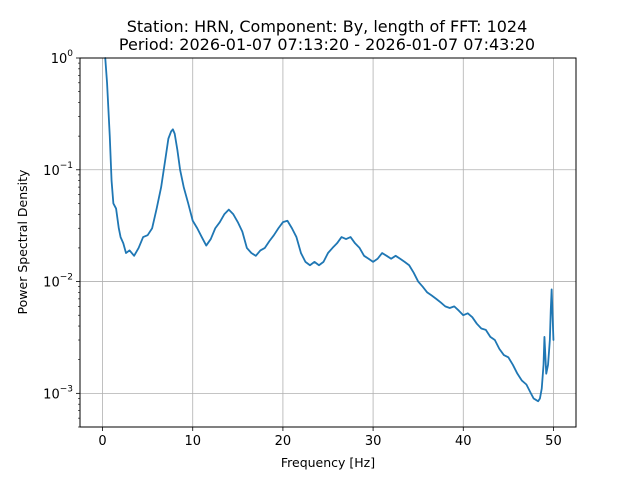 The width and height of the screenshot is (640, 480). Describe the element at coordinates (373, 441) in the screenshot. I see `x-tick-label: 30` at that location.